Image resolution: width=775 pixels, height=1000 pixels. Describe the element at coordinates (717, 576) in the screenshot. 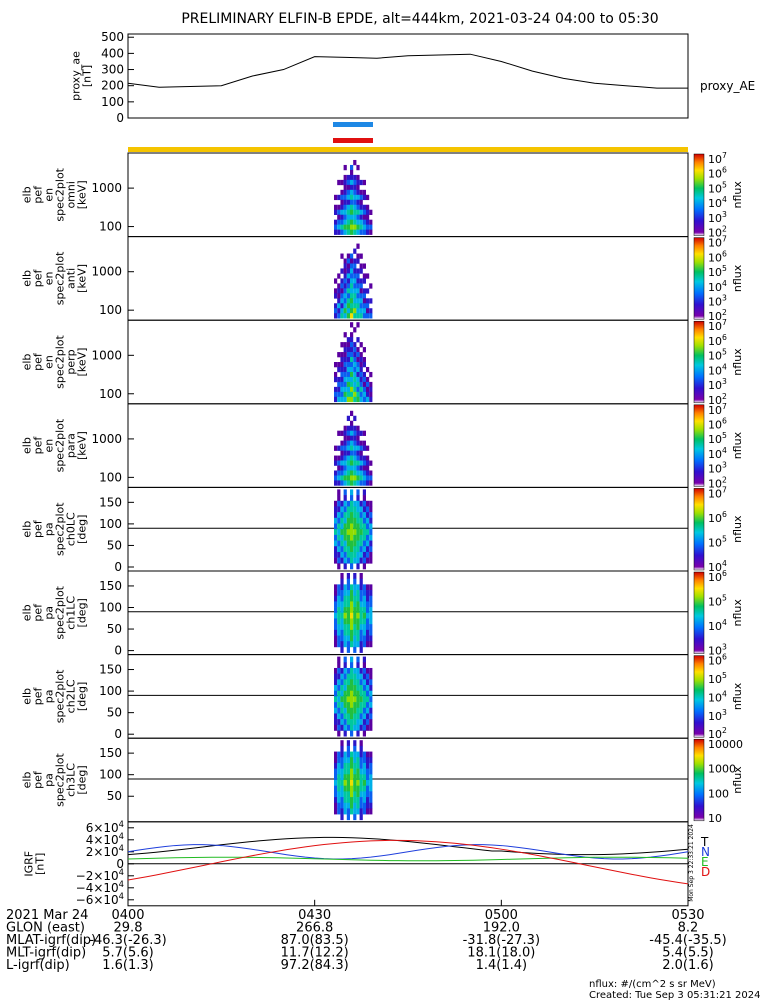

I see `colorbar-tick-label: 10⁶` at that location.